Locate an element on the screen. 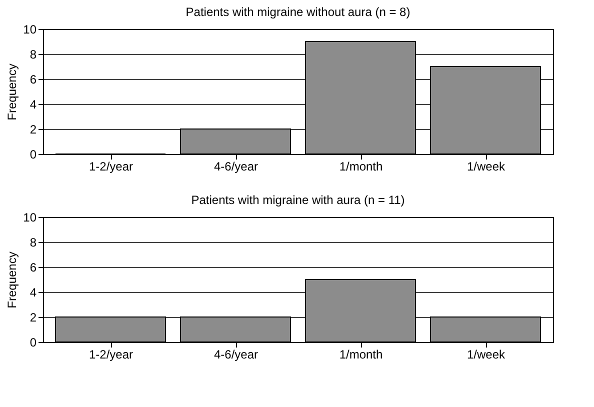  chart-title: Patients with migraine with aura (n = 11) is located at coordinates (298, 200).